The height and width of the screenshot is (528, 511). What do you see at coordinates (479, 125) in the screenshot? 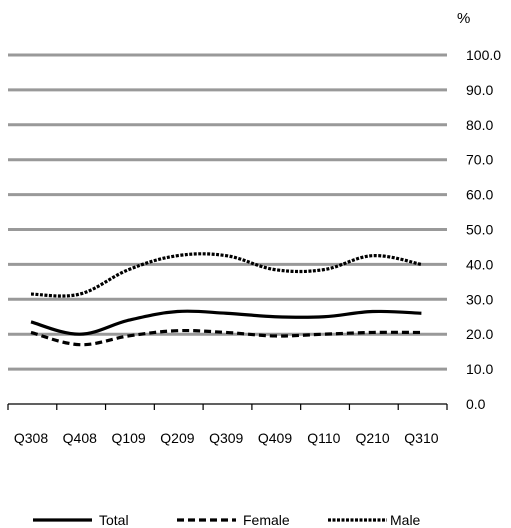
I see `y-tick-label: 80.0` at bounding box center [479, 125].